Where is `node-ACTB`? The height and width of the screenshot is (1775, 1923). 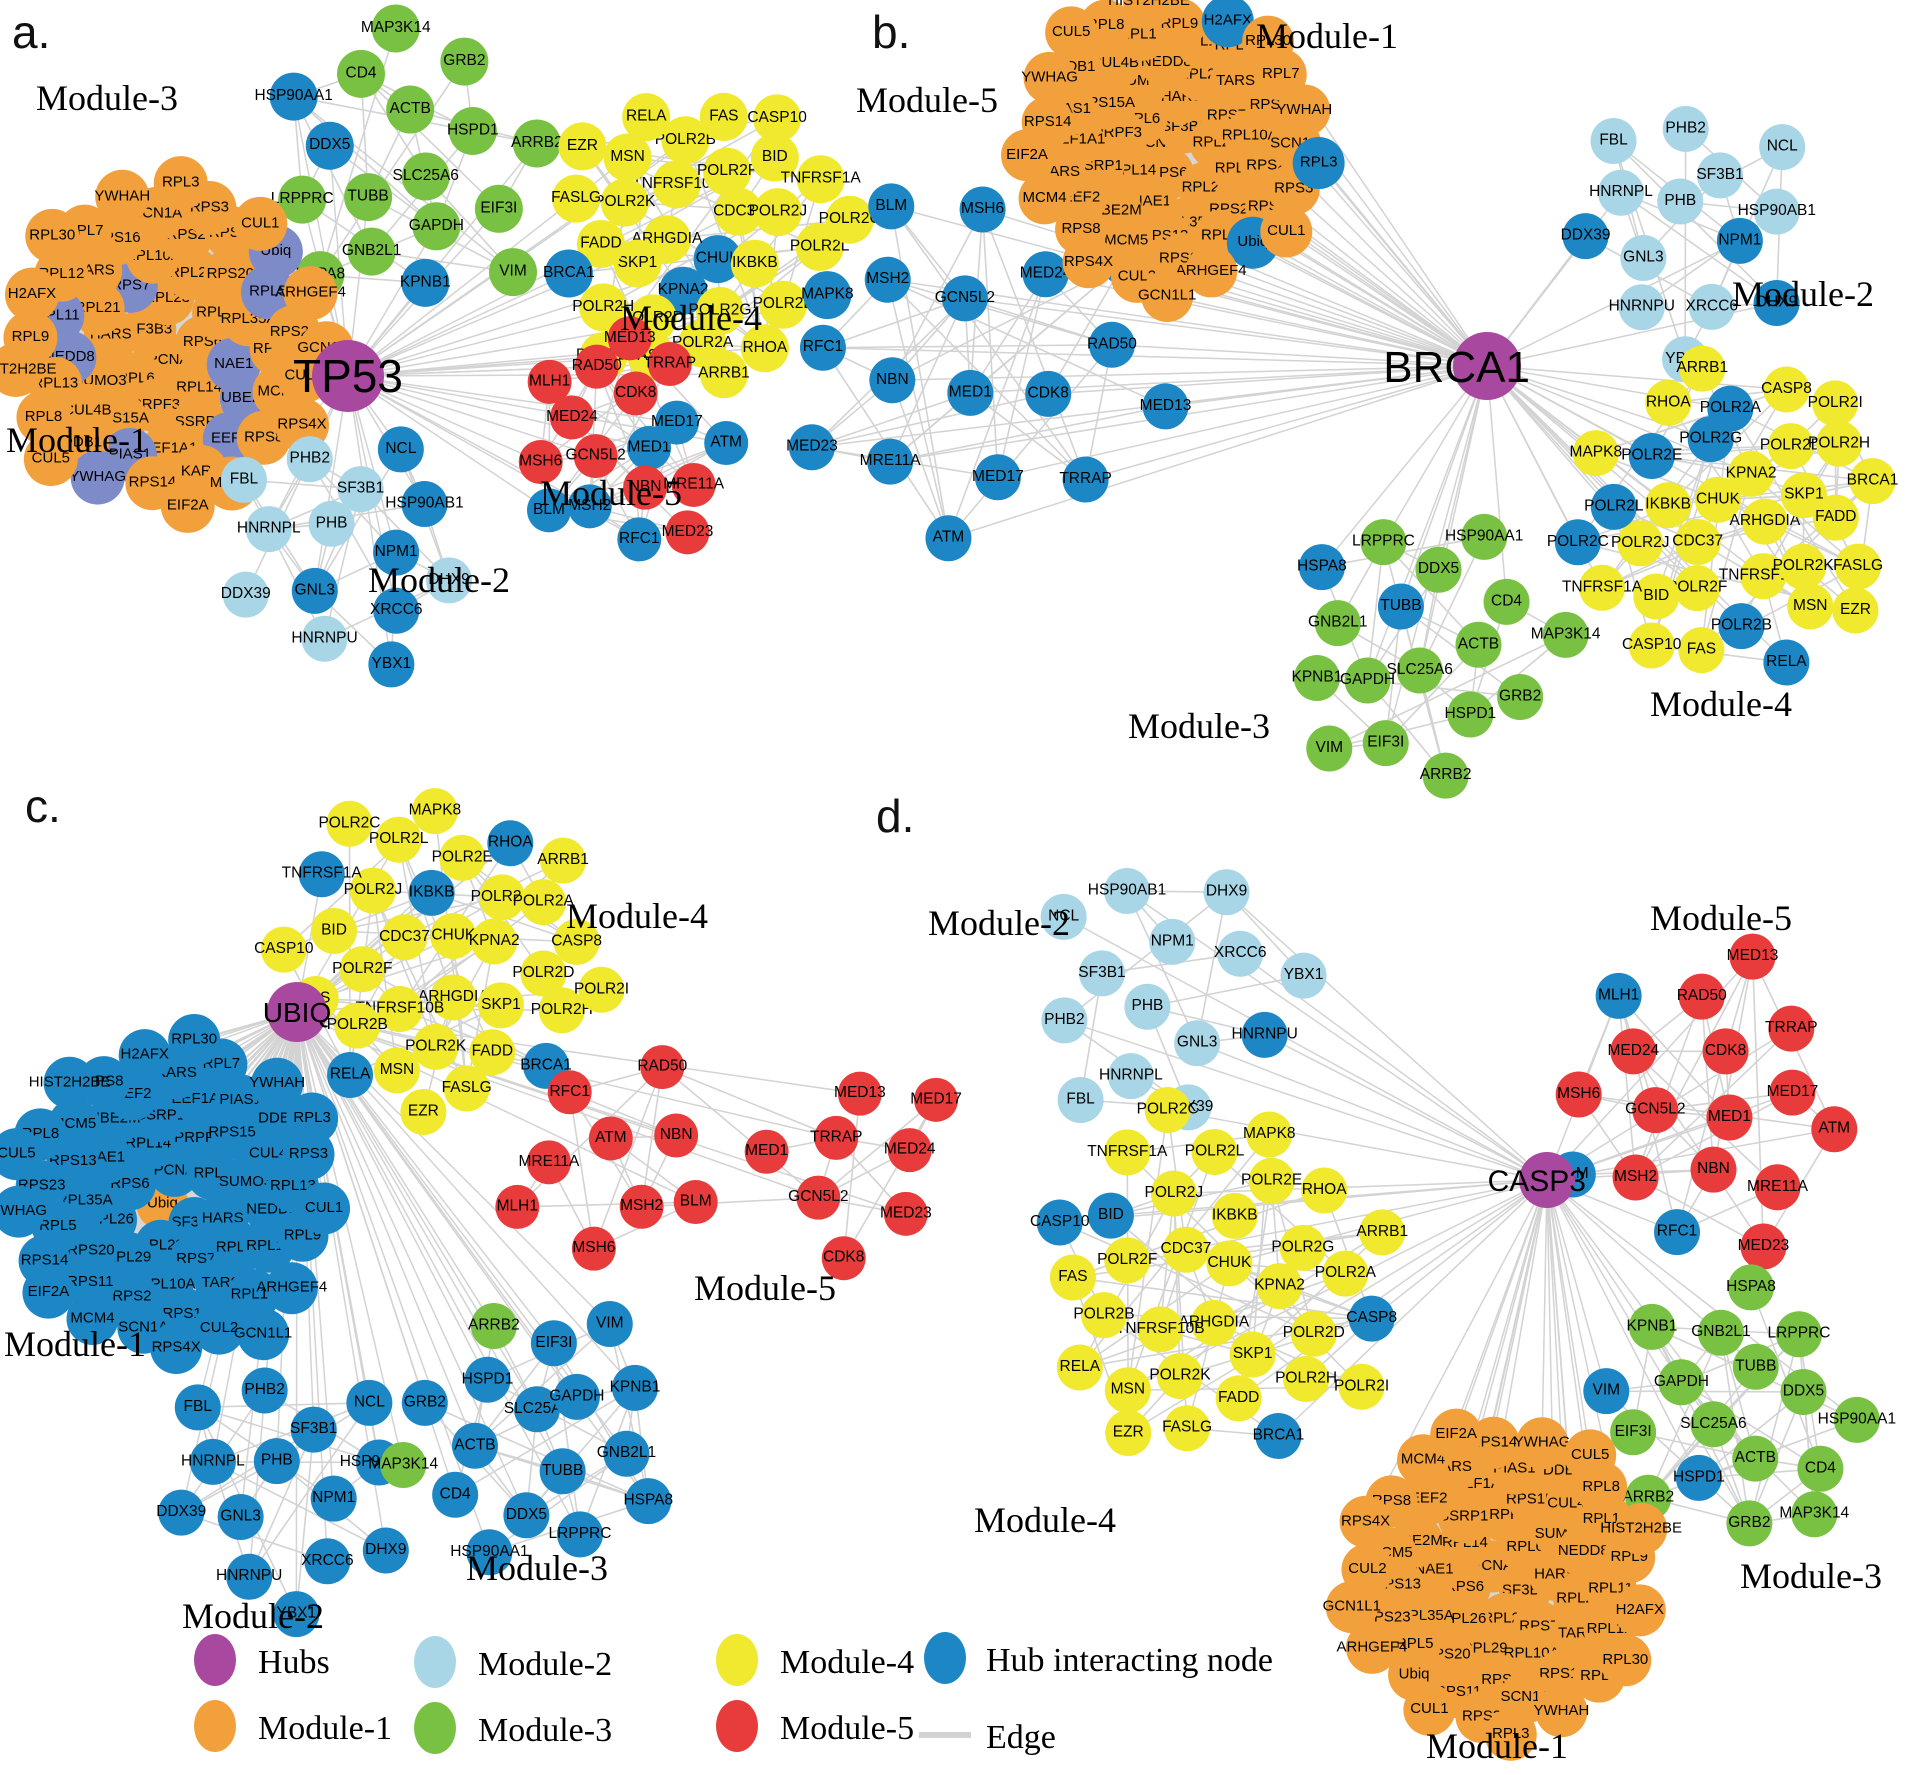
node-ACTB is located at coordinates (1478, 644).